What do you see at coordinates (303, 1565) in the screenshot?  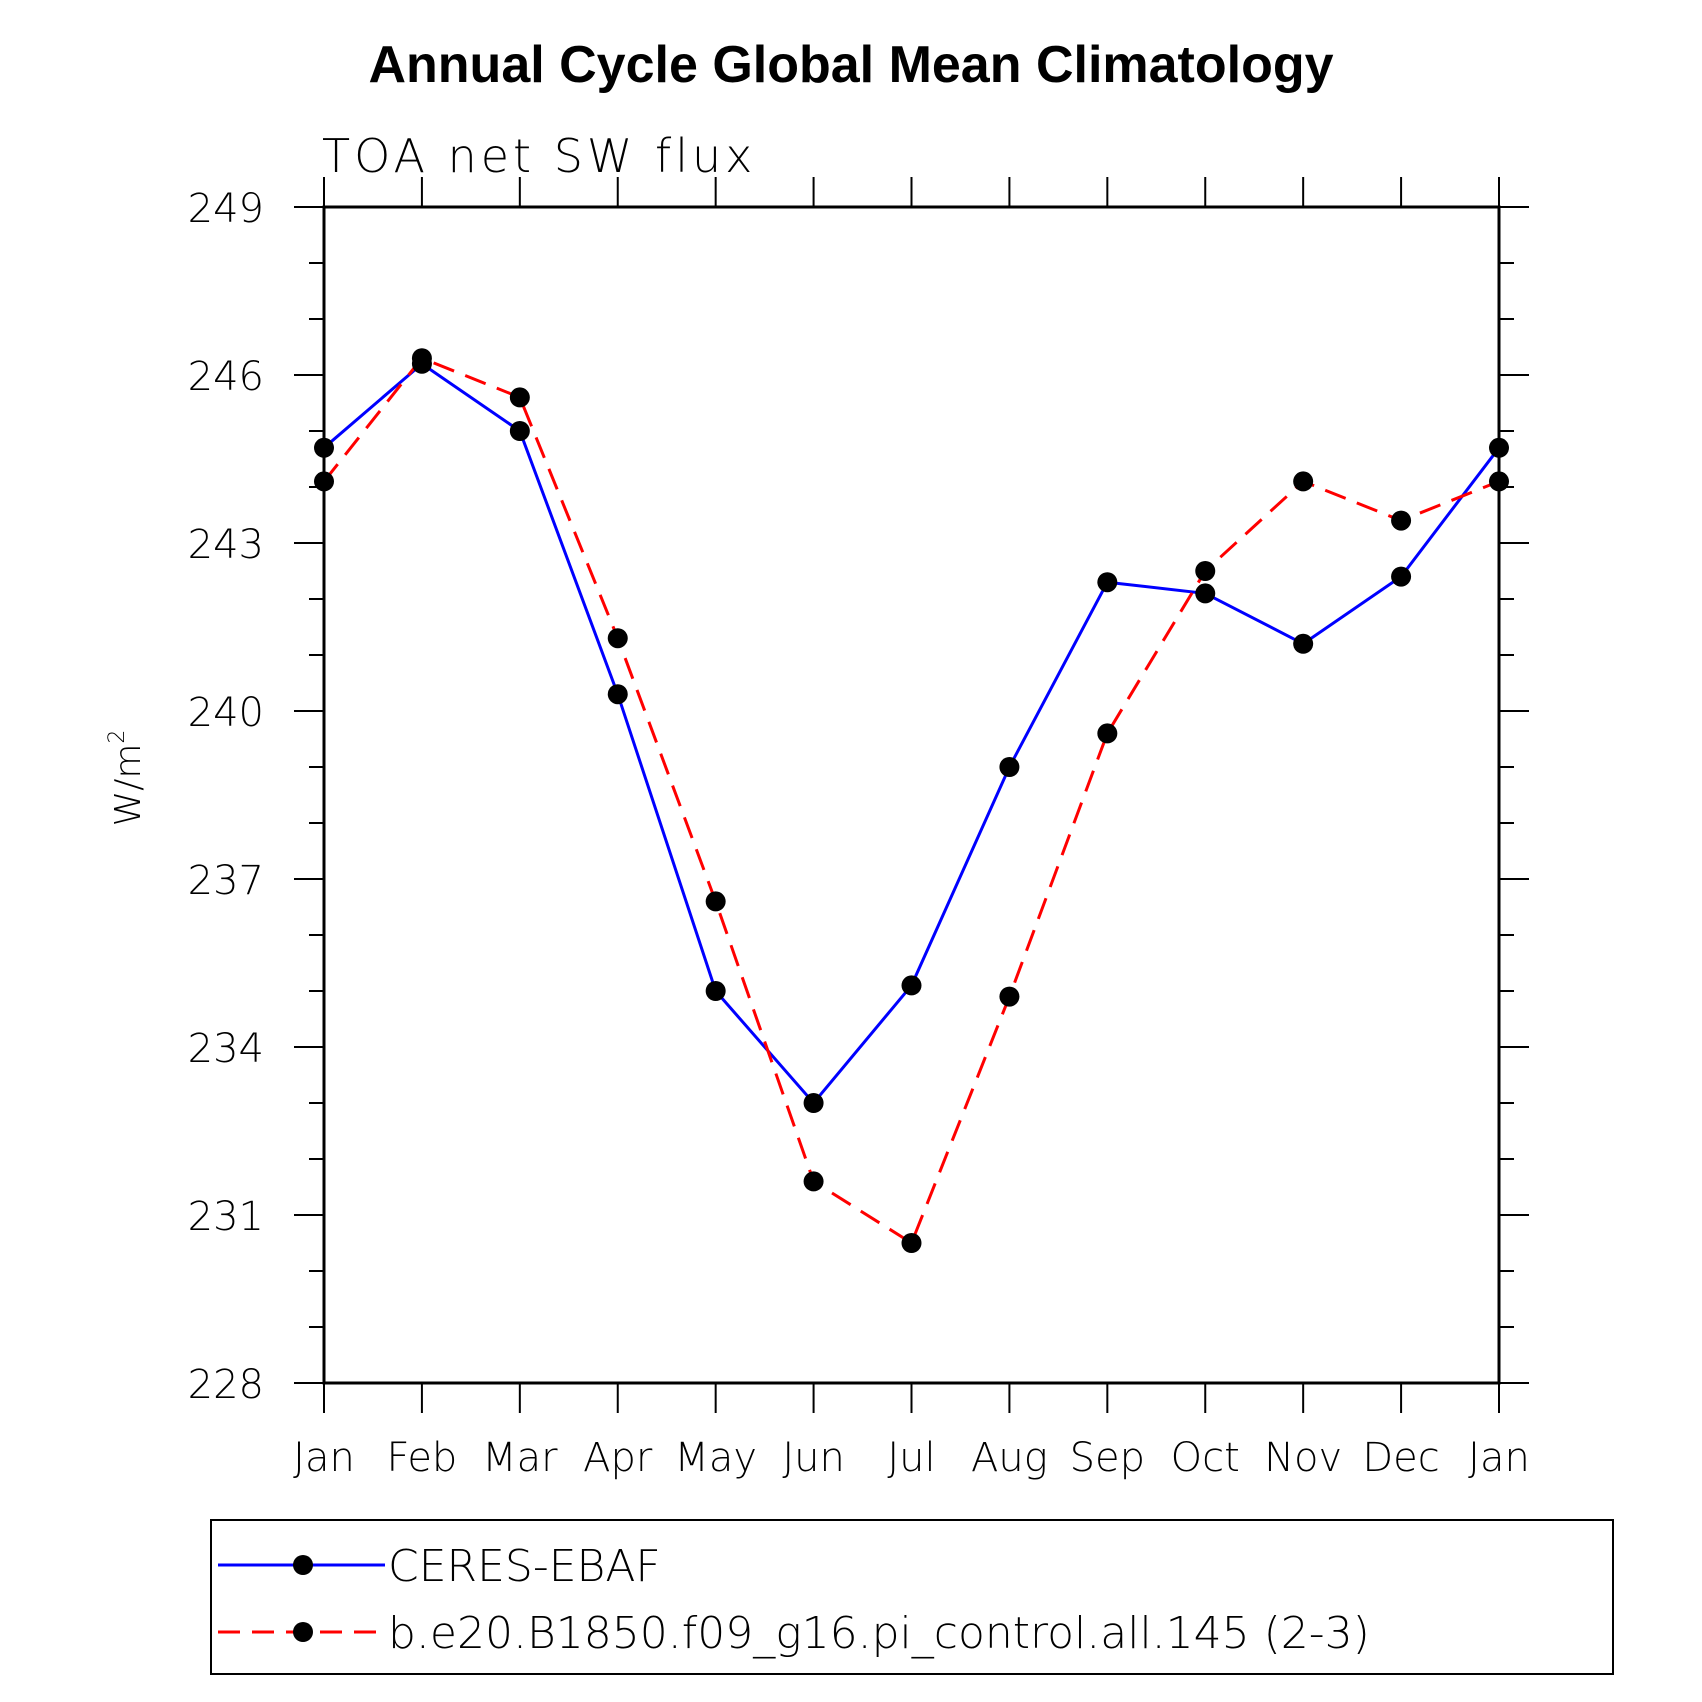 I see `legend-marker-ceres-ebaf` at bounding box center [303, 1565].